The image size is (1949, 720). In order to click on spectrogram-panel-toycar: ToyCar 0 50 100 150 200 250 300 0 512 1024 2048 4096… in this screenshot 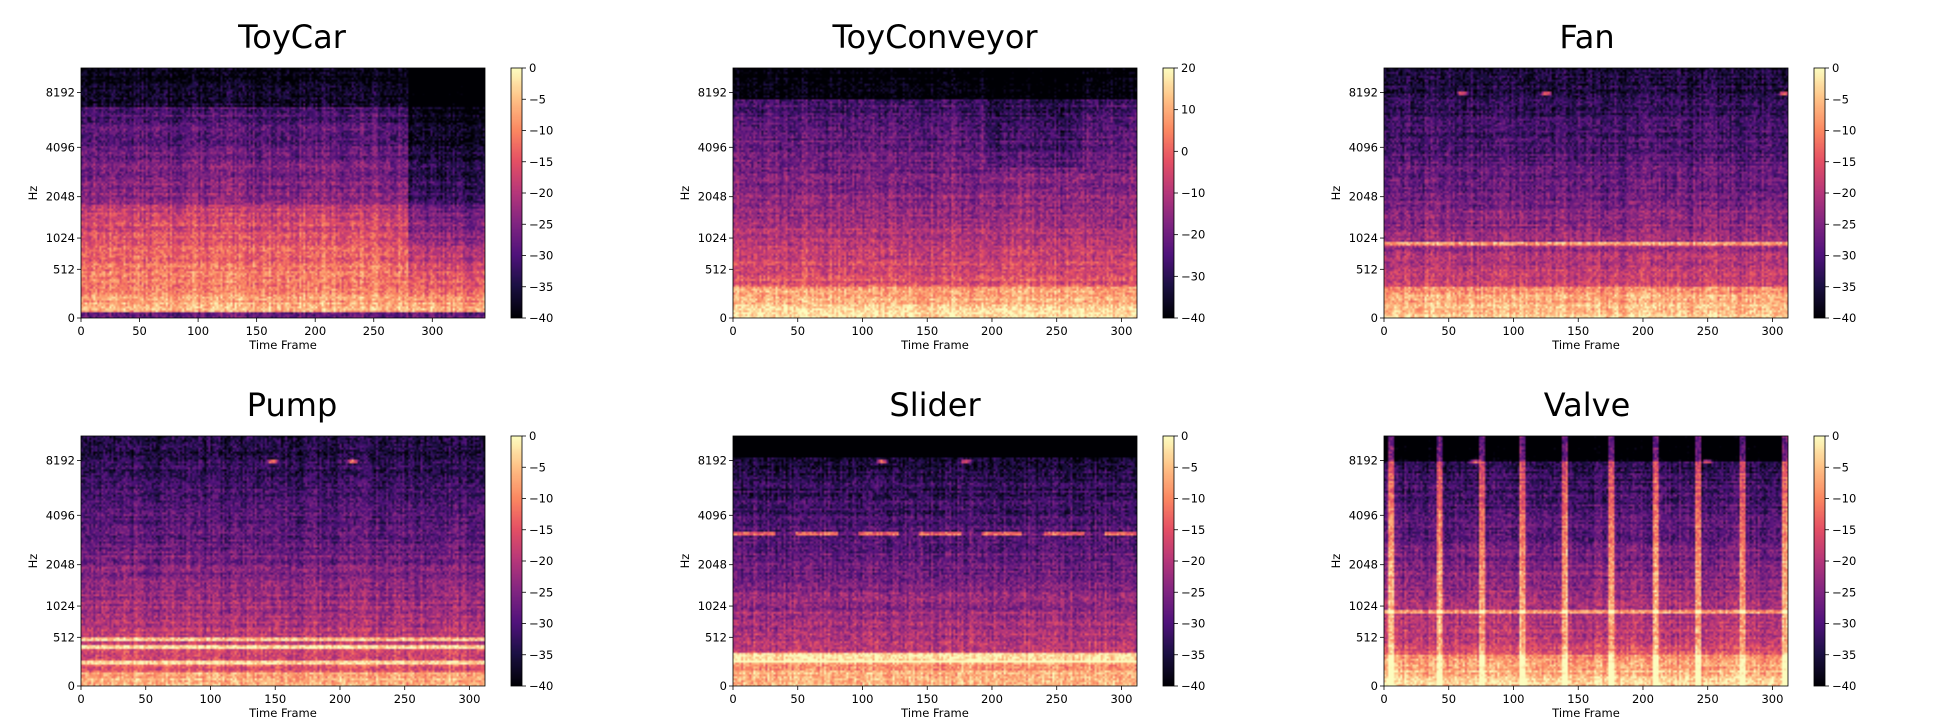, I will do `click(289, 185)`.